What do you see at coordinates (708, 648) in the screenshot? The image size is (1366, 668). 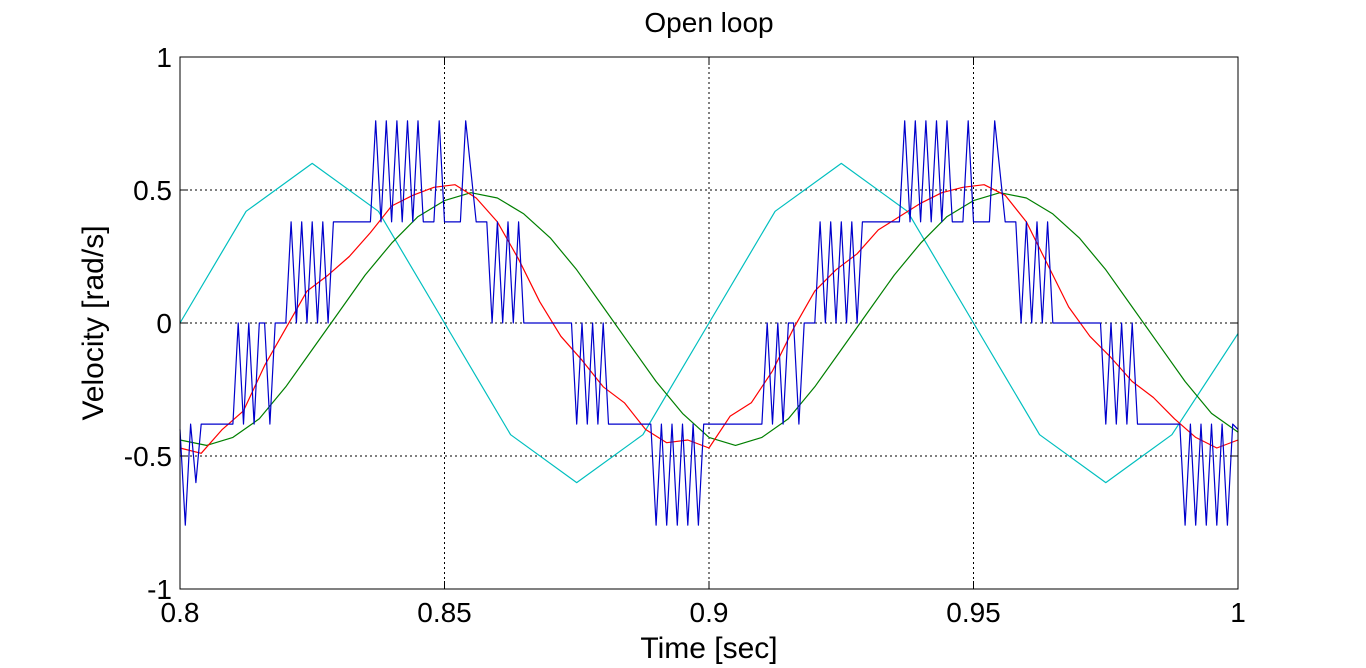 I see `x-axis-title: Time [sec]` at bounding box center [708, 648].